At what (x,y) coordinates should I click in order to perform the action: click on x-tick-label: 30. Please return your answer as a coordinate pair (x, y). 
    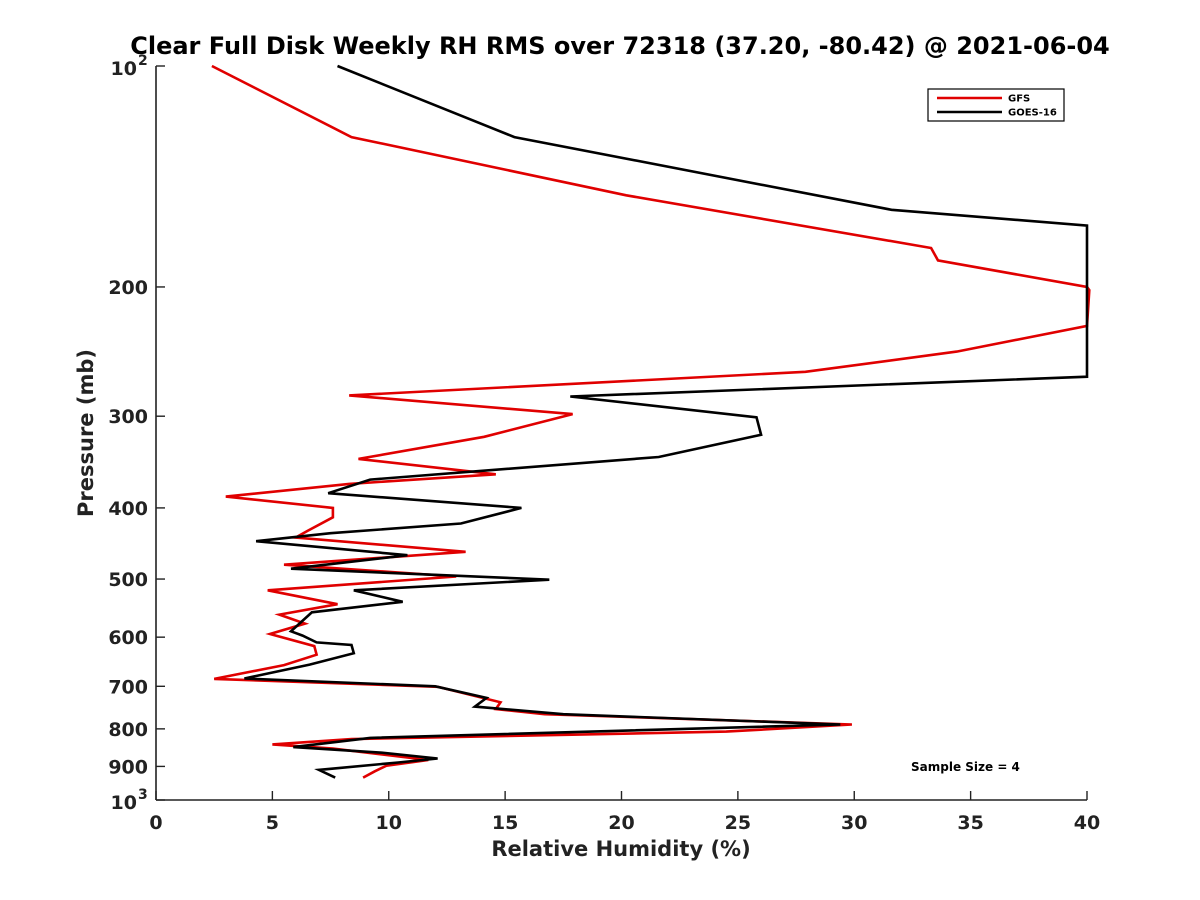
    Looking at the image, I should click on (854, 823).